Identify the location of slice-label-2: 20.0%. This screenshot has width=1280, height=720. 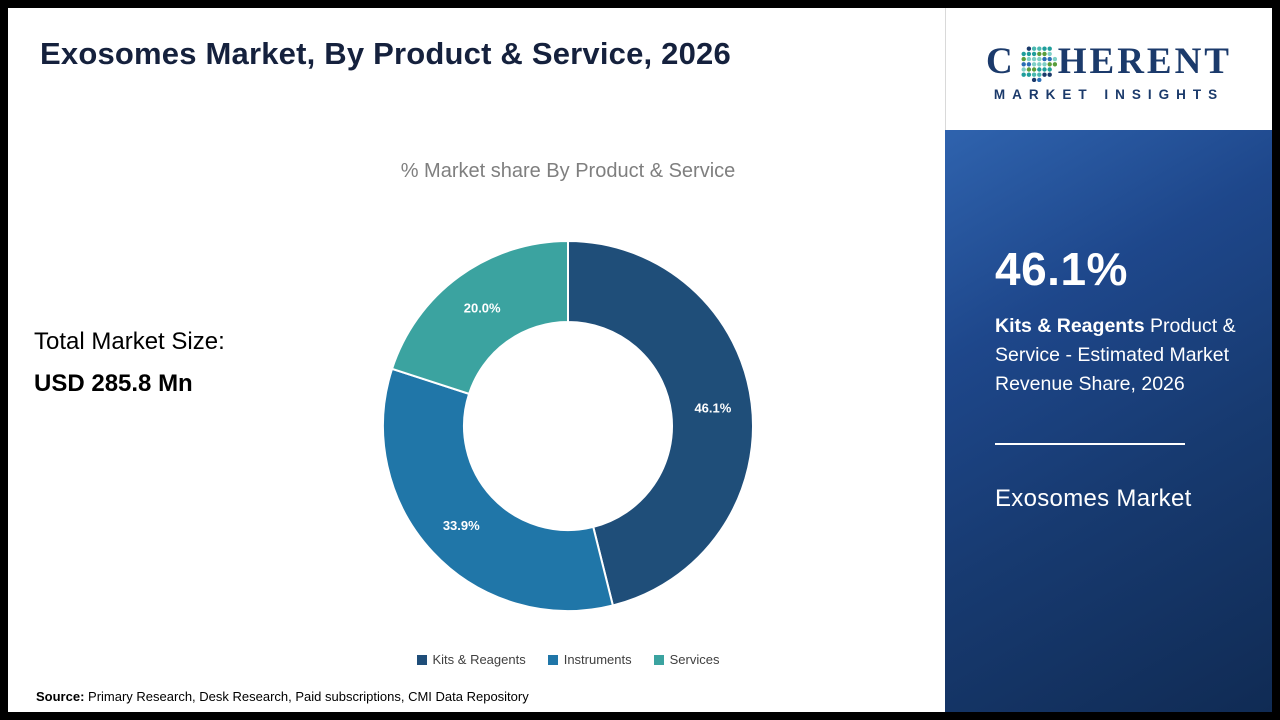
(482, 307).